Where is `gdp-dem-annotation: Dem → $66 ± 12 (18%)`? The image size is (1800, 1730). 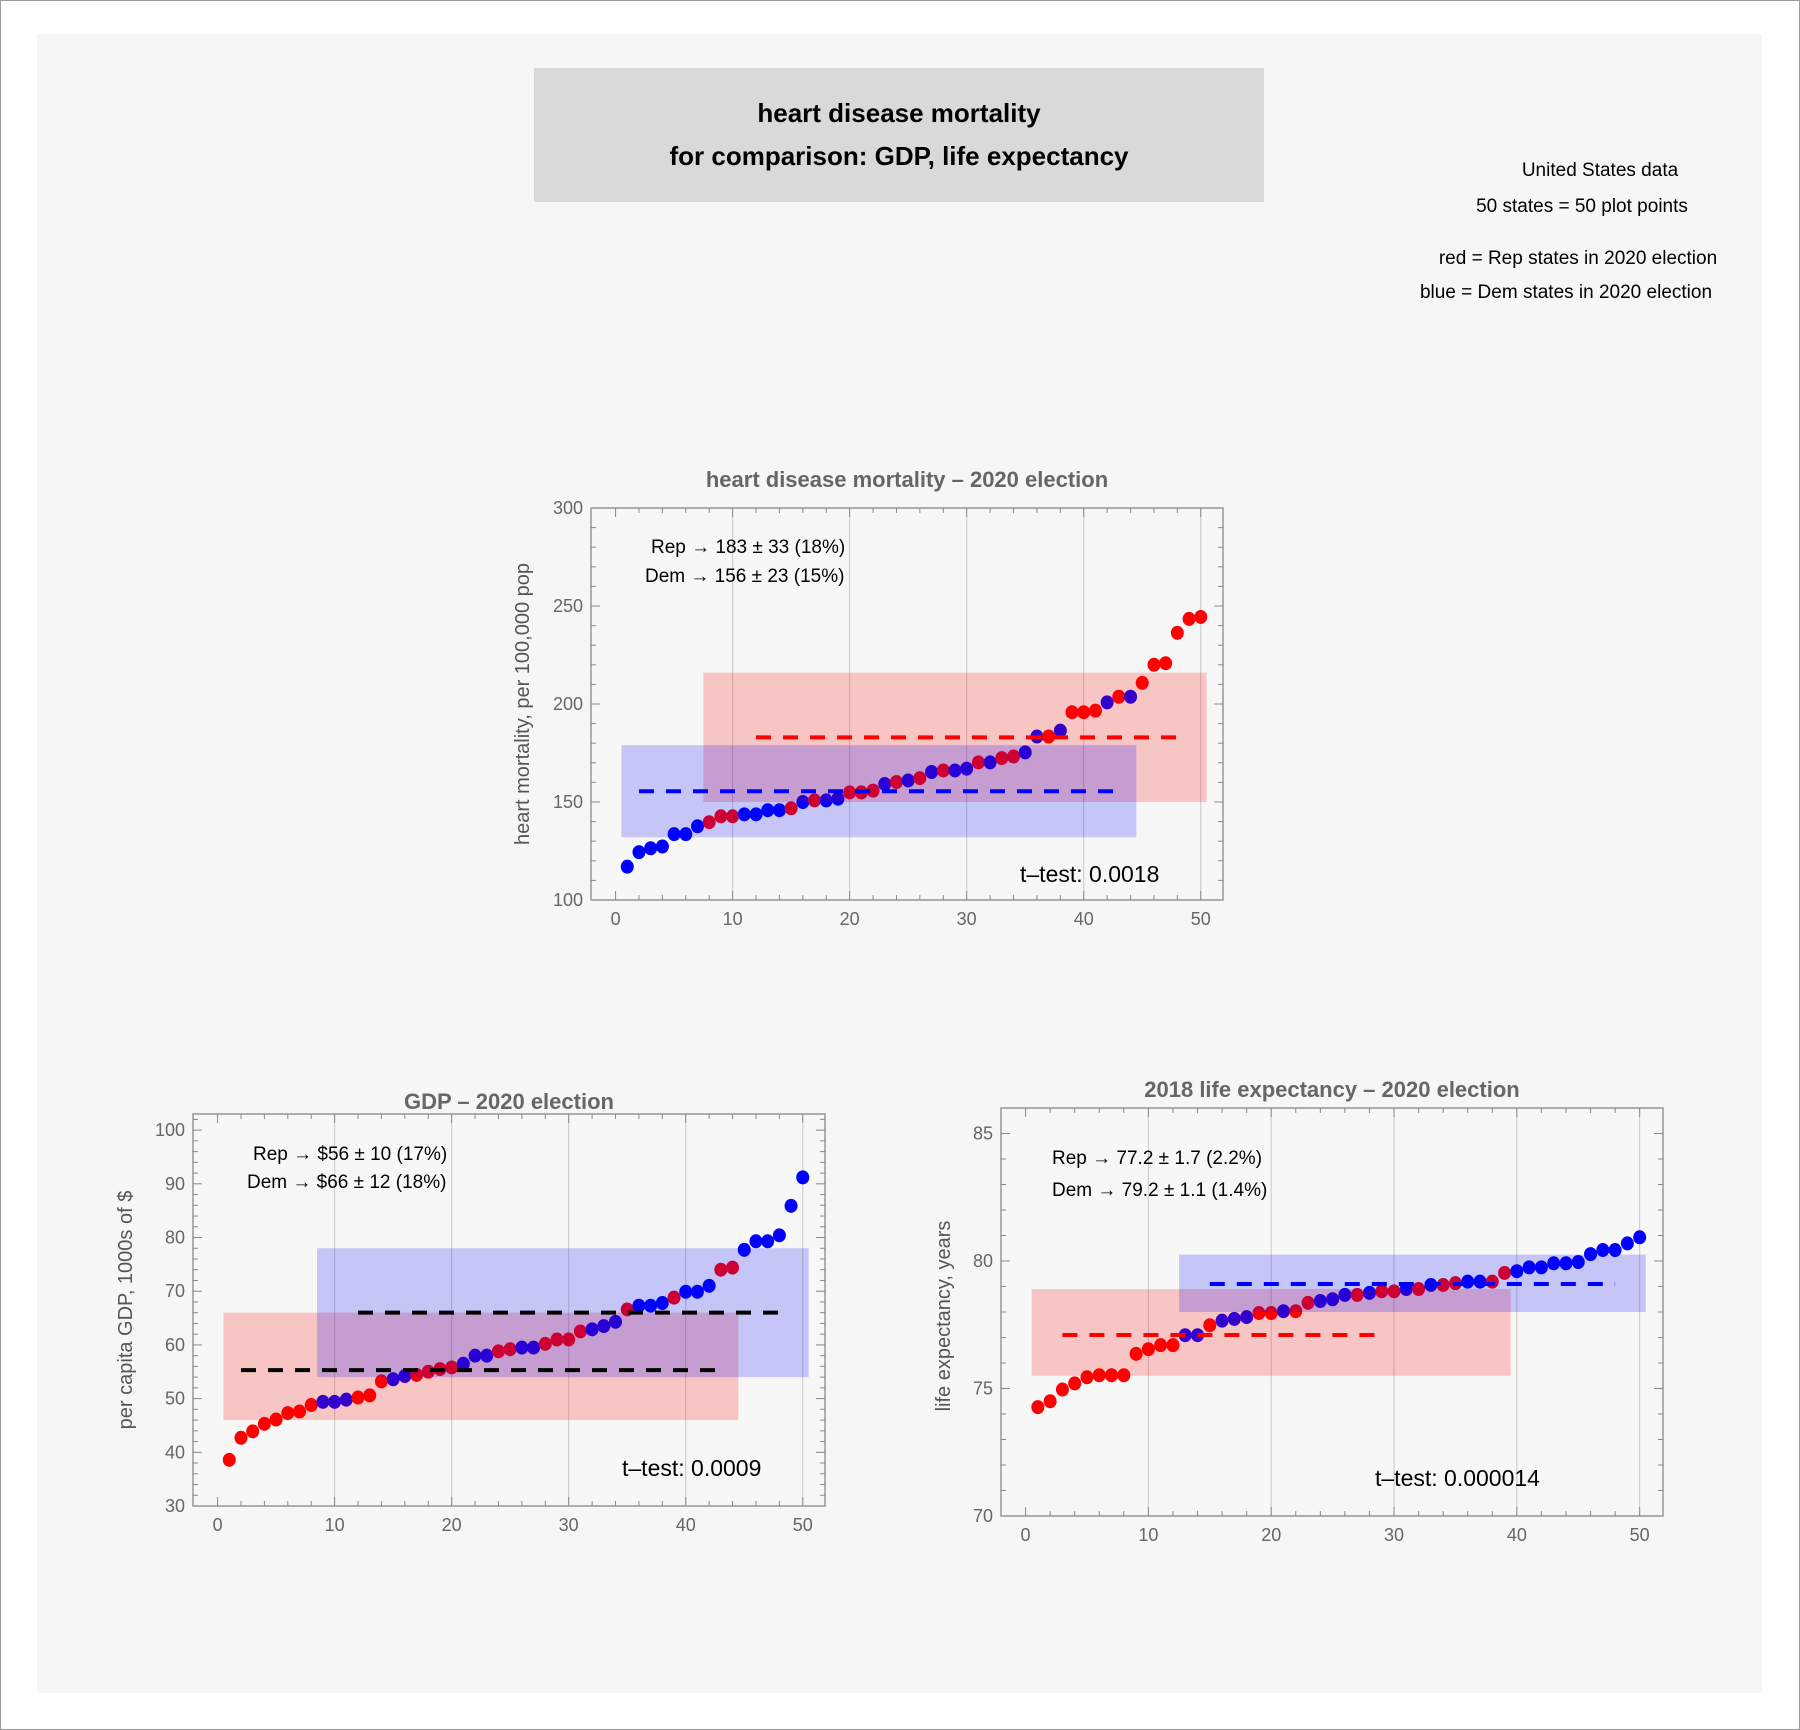 gdp-dem-annotation: Dem → $66 ± 12 (18%) is located at coordinates (346, 1182).